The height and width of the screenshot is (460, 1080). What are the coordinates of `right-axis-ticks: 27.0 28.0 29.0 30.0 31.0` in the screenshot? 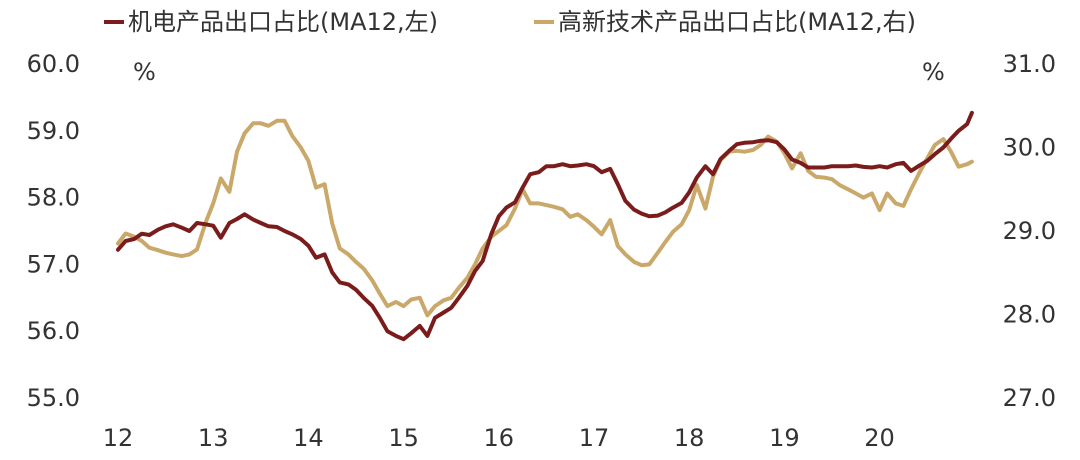 It's located at (1029, 231).